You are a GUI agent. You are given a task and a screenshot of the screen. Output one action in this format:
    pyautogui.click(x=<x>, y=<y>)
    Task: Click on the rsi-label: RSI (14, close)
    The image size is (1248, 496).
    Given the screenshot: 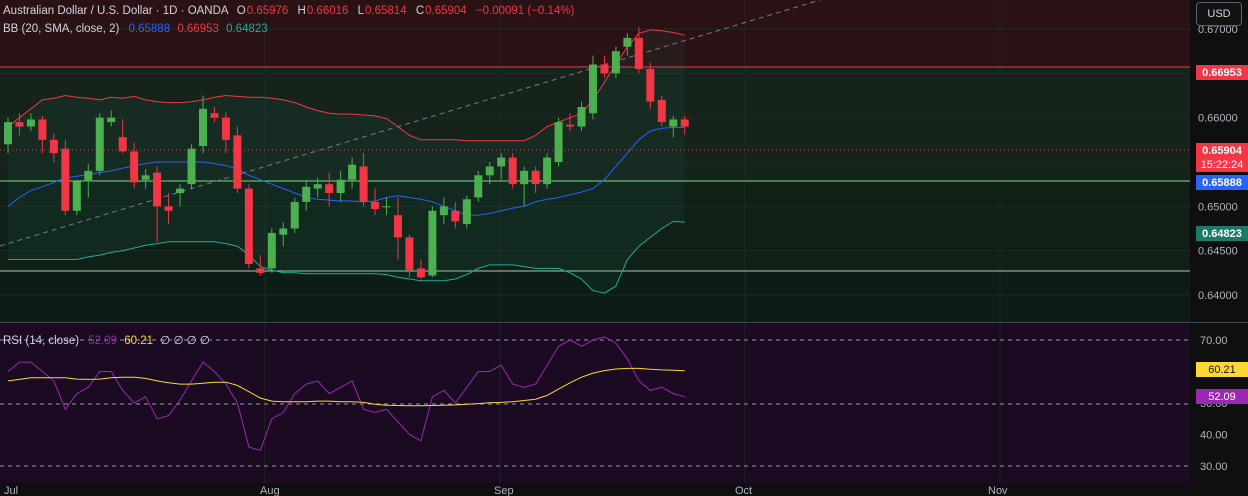 What is the action you would take?
    pyautogui.click(x=41, y=341)
    